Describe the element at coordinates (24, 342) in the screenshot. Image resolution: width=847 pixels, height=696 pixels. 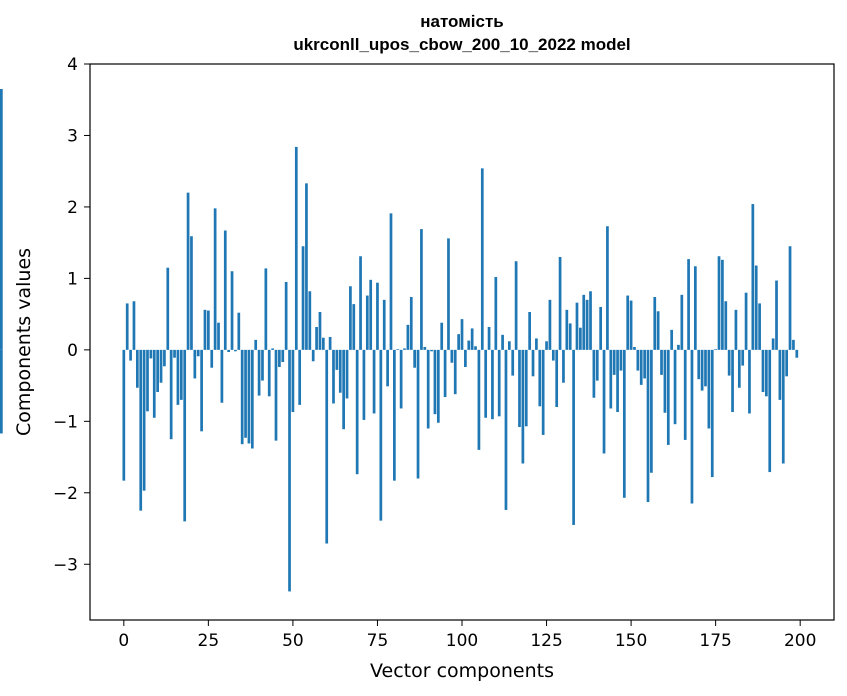
I see `y-axis-label: Components values` at that location.